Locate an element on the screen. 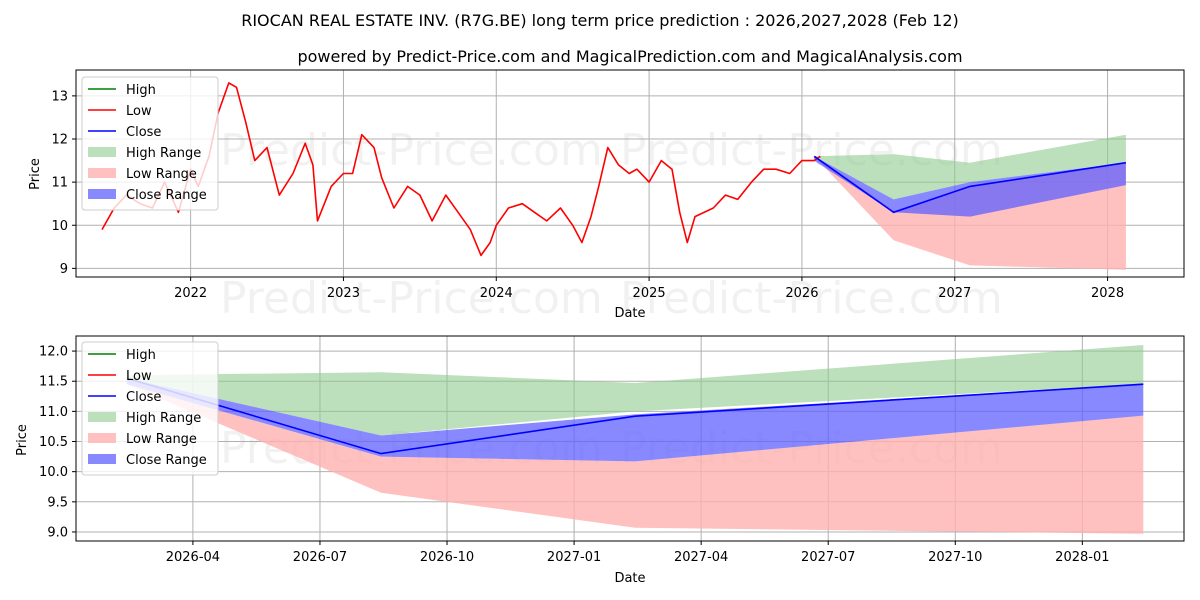 The height and width of the screenshot is (600, 1200). top-high-range-band is located at coordinates (970, 167).